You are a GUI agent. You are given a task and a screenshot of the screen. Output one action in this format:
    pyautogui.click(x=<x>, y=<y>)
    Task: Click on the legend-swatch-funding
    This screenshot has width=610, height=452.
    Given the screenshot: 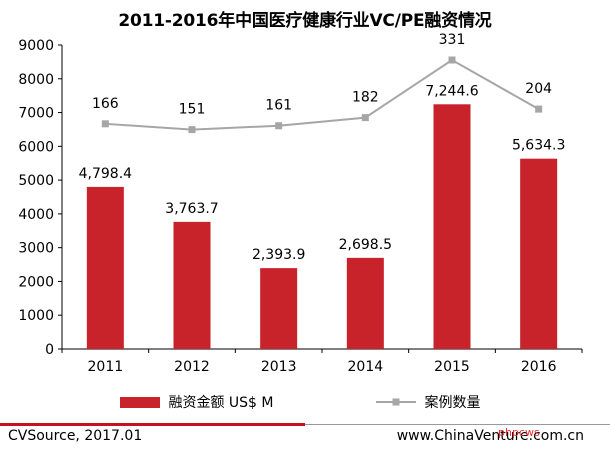 What is the action you would take?
    pyautogui.click(x=140, y=402)
    